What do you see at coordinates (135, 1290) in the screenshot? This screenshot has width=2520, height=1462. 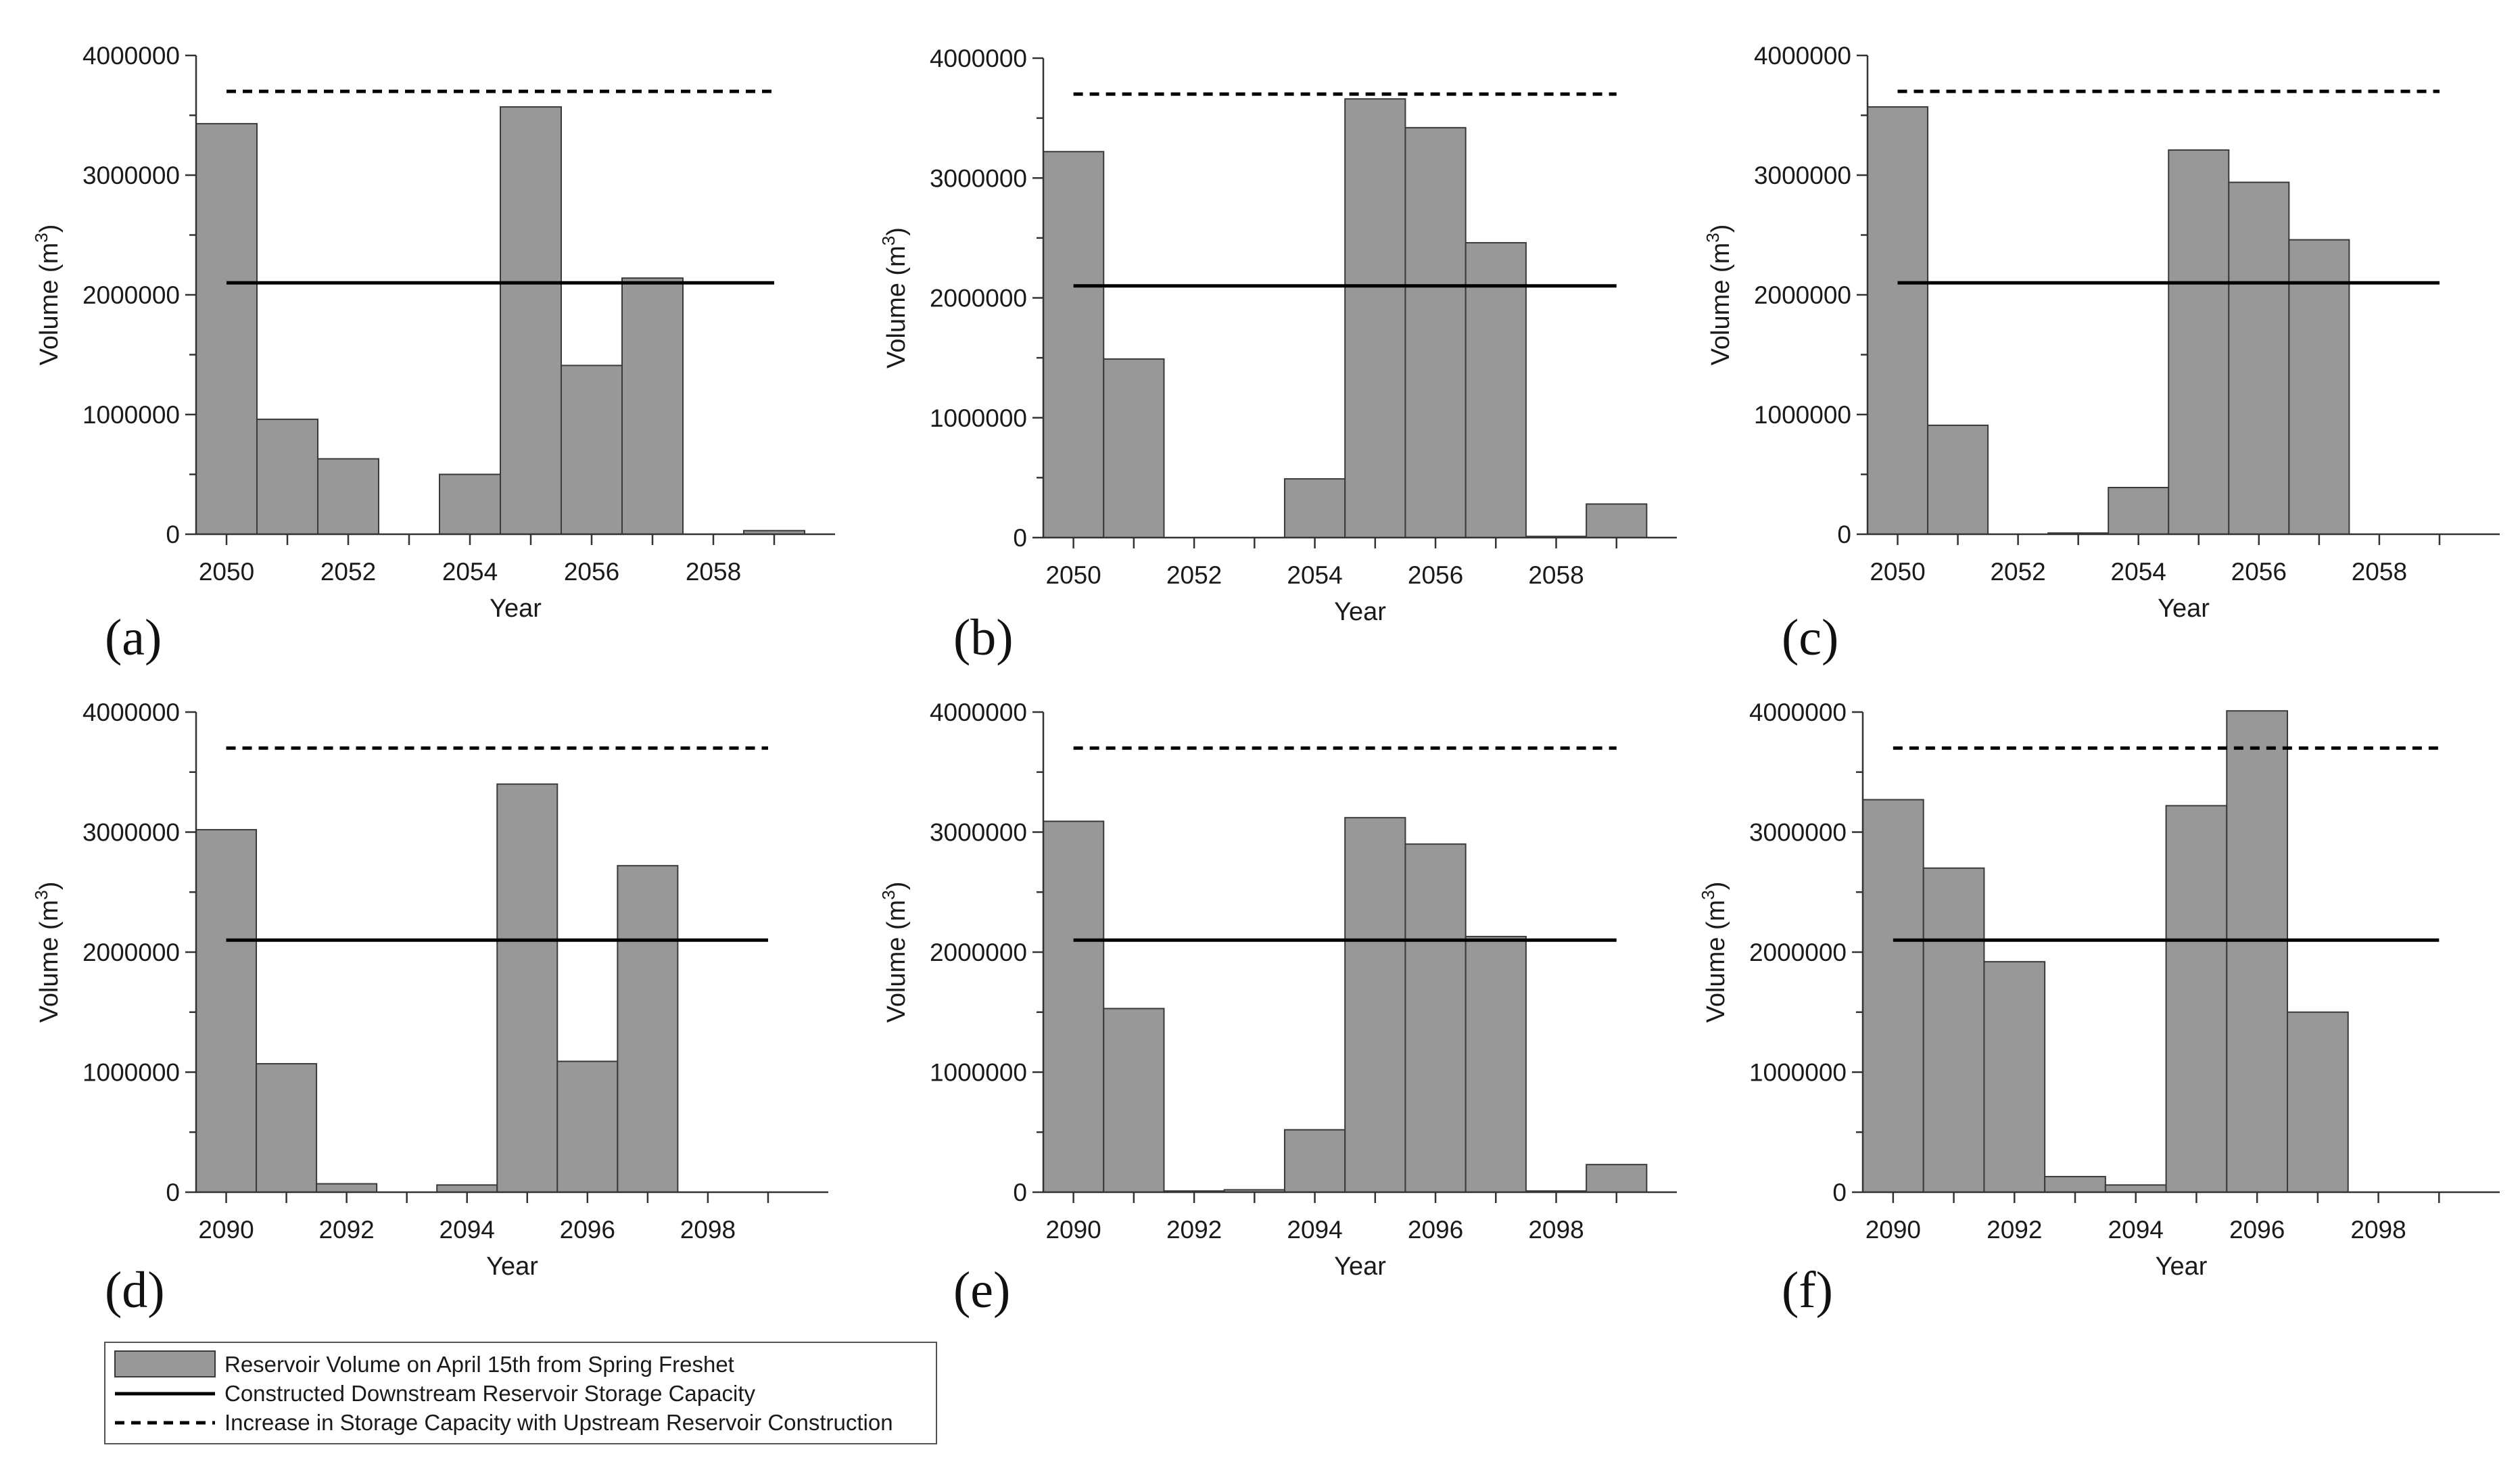 I see `panel-label: (d)` at bounding box center [135, 1290].